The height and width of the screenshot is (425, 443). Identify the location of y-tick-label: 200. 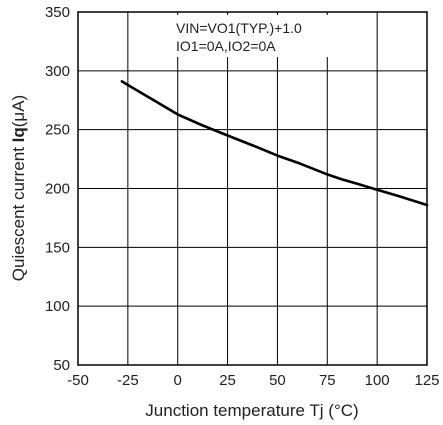
(57, 189).